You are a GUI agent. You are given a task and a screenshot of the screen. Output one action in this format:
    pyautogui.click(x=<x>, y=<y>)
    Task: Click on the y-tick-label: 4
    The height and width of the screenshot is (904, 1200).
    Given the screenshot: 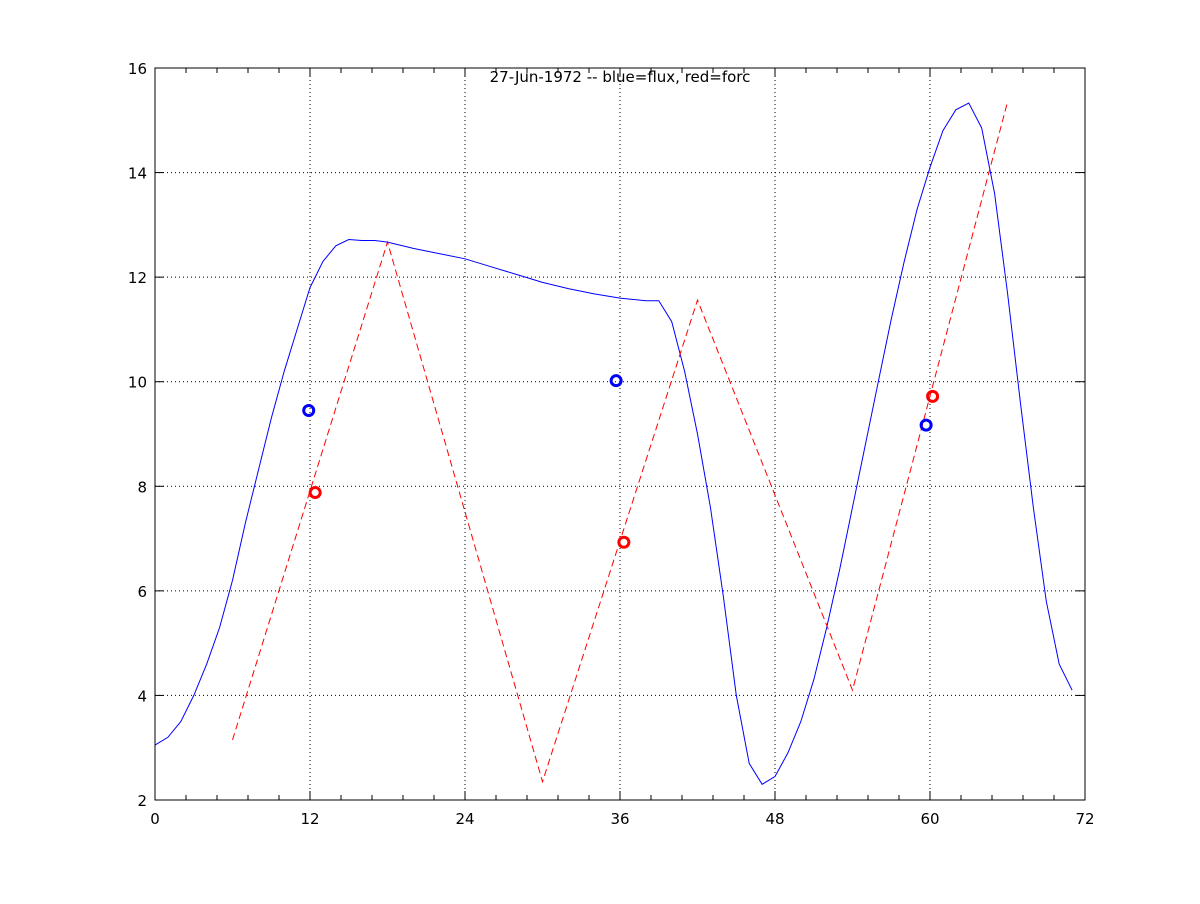 What is the action you would take?
    pyautogui.click(x=142, y=696)
    